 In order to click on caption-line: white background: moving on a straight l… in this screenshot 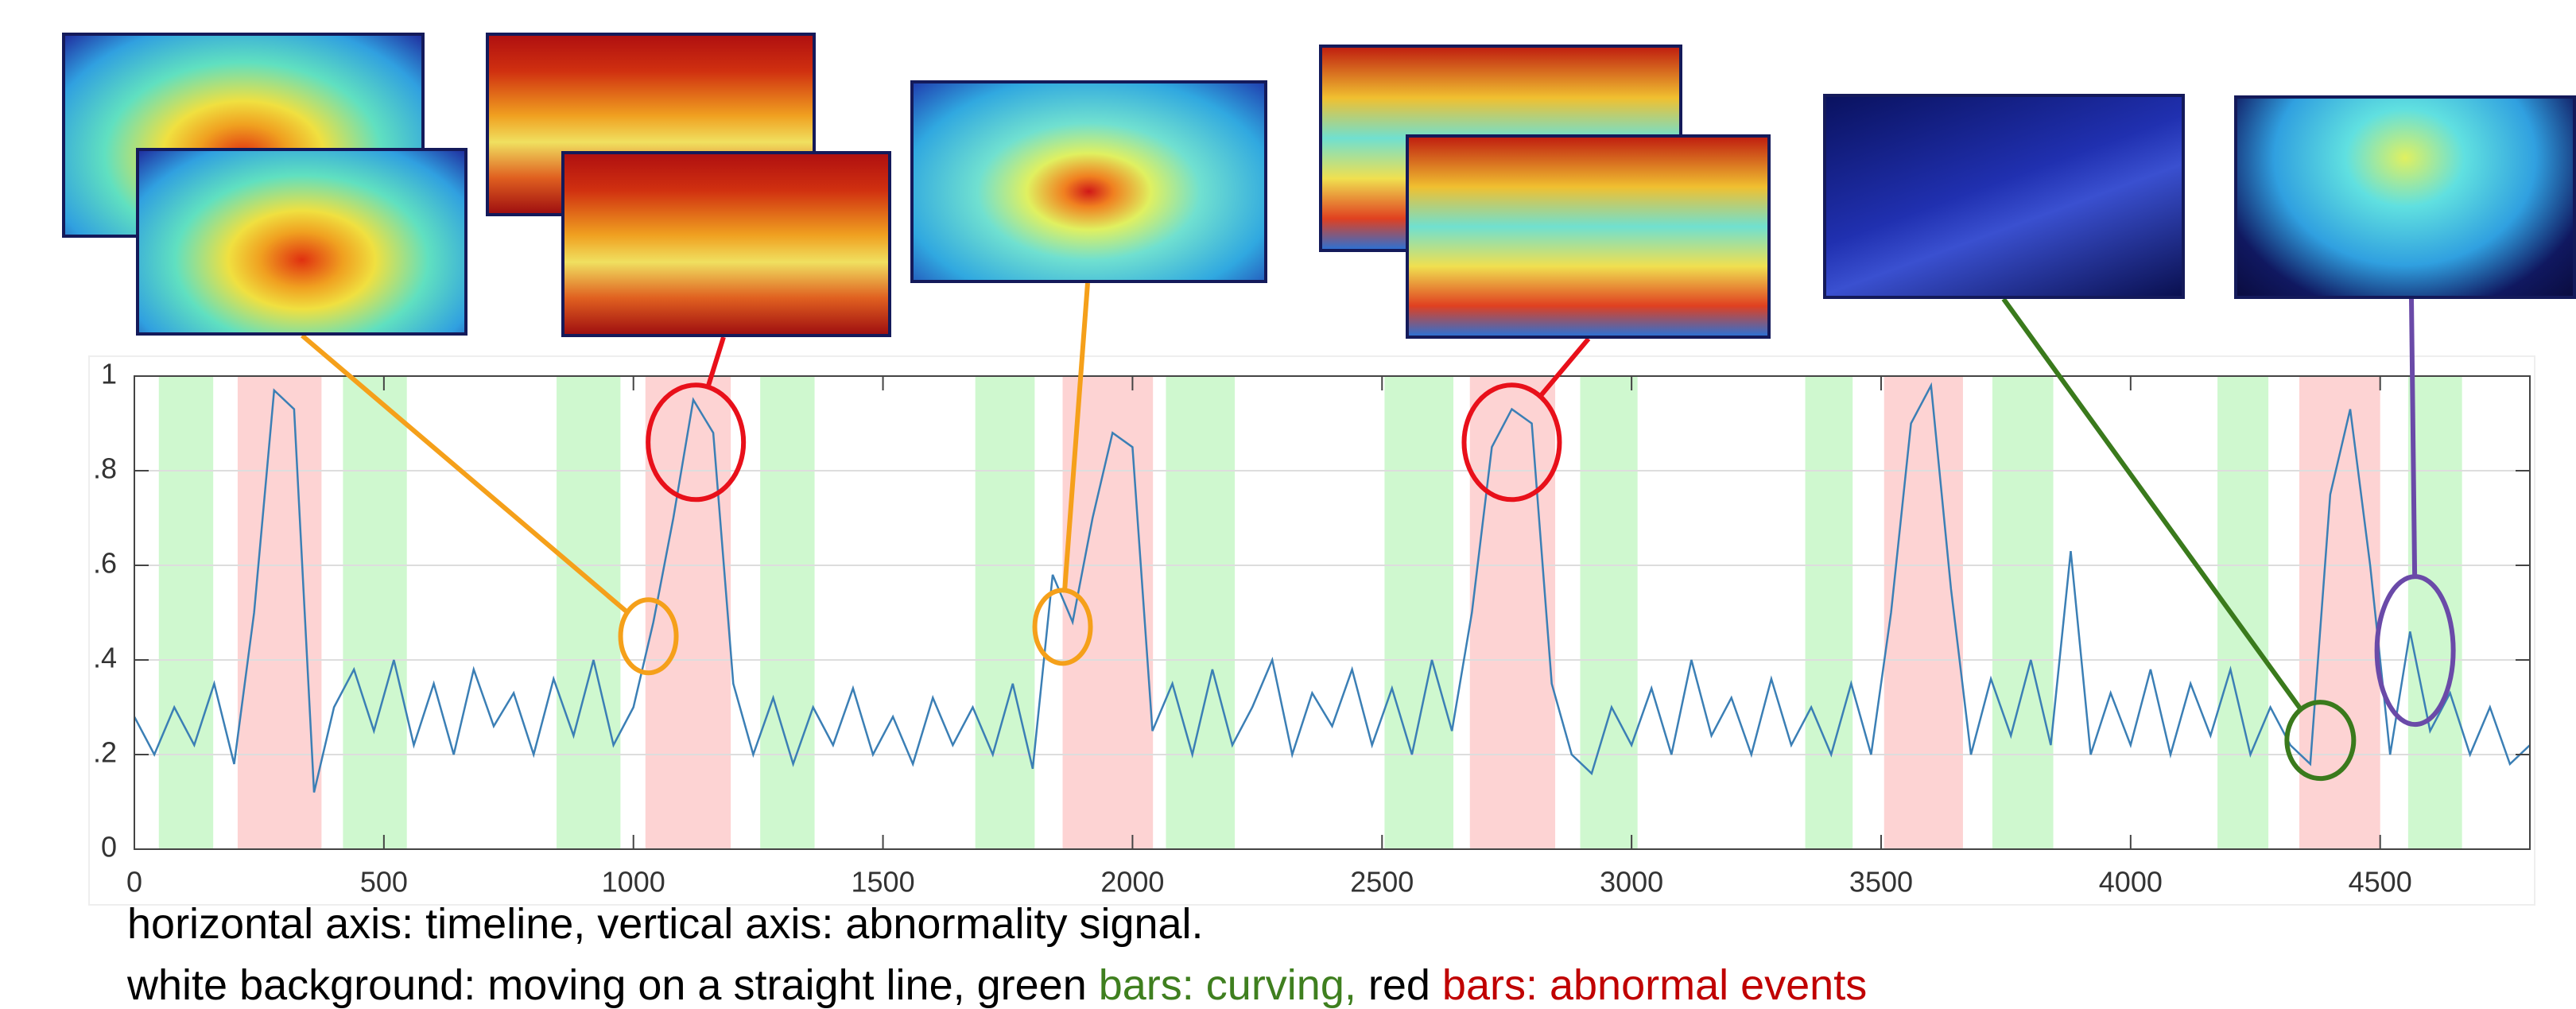, I will do `click(997, 985)`.